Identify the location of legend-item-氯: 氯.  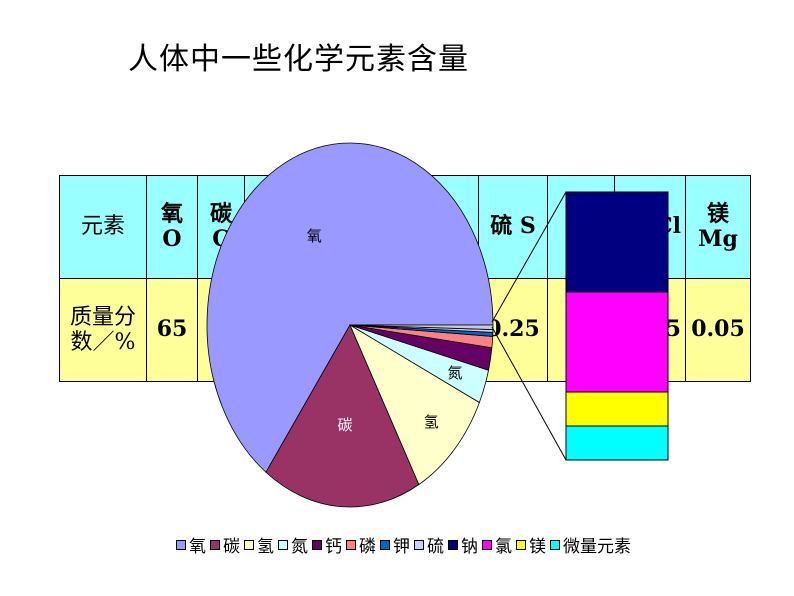
(497, 544).